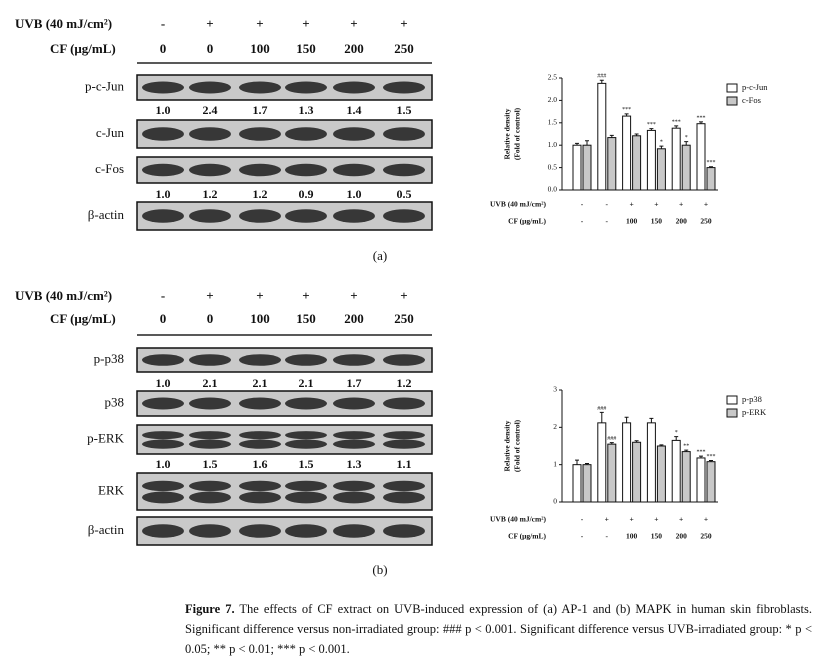 This screenshot has height=671, width=827. What do you see at coordinates (517, 133) in the screenshot?
I see `y-axis-label: (Fold of control)` at bounding box center [517, 133].